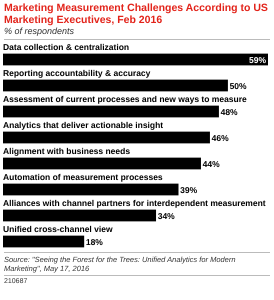 The height and width of the screenshot is (300, 274). What do you see at coordinates (83, 177) in the screenshot?
I see `y-tick-label: Automation of measurement processes` at bounding box center [83, 177].